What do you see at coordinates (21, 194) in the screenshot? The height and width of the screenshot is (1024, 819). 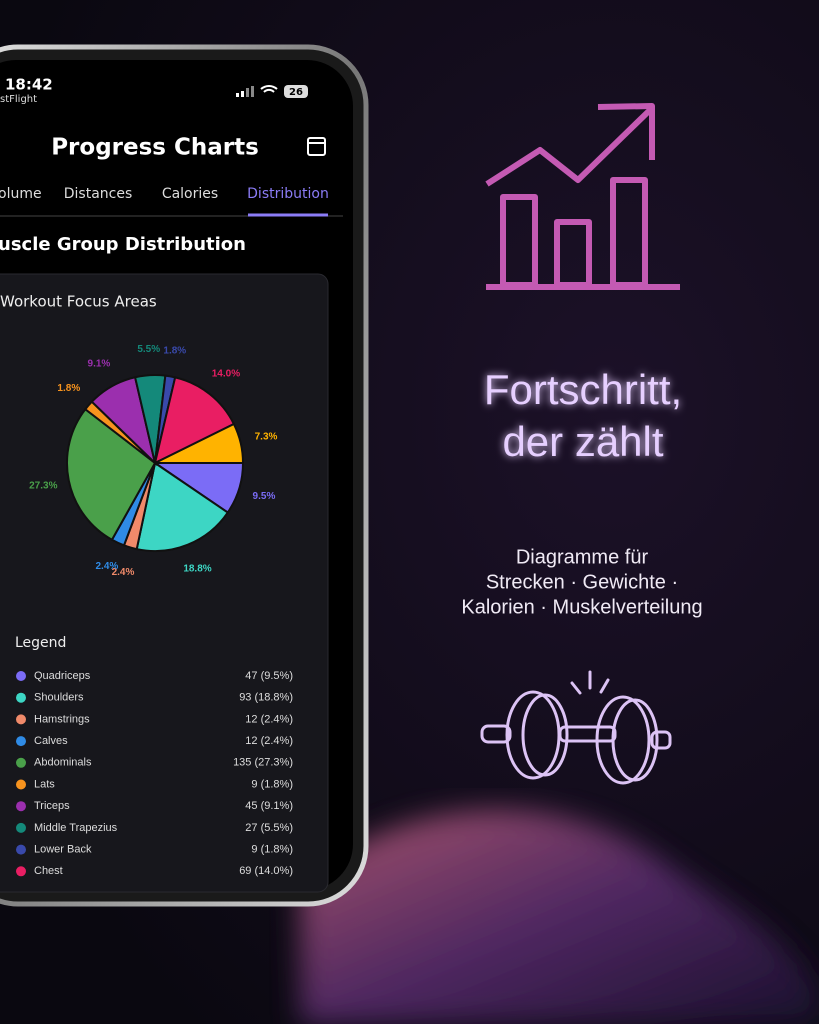 I see `tab: olume` at bounding box center [21, 194].